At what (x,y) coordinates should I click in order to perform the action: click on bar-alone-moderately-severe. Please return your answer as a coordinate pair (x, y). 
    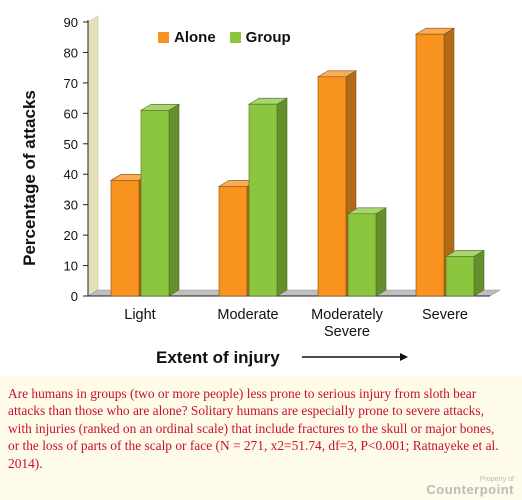
    Looking at the image, I should click on (332, 186).